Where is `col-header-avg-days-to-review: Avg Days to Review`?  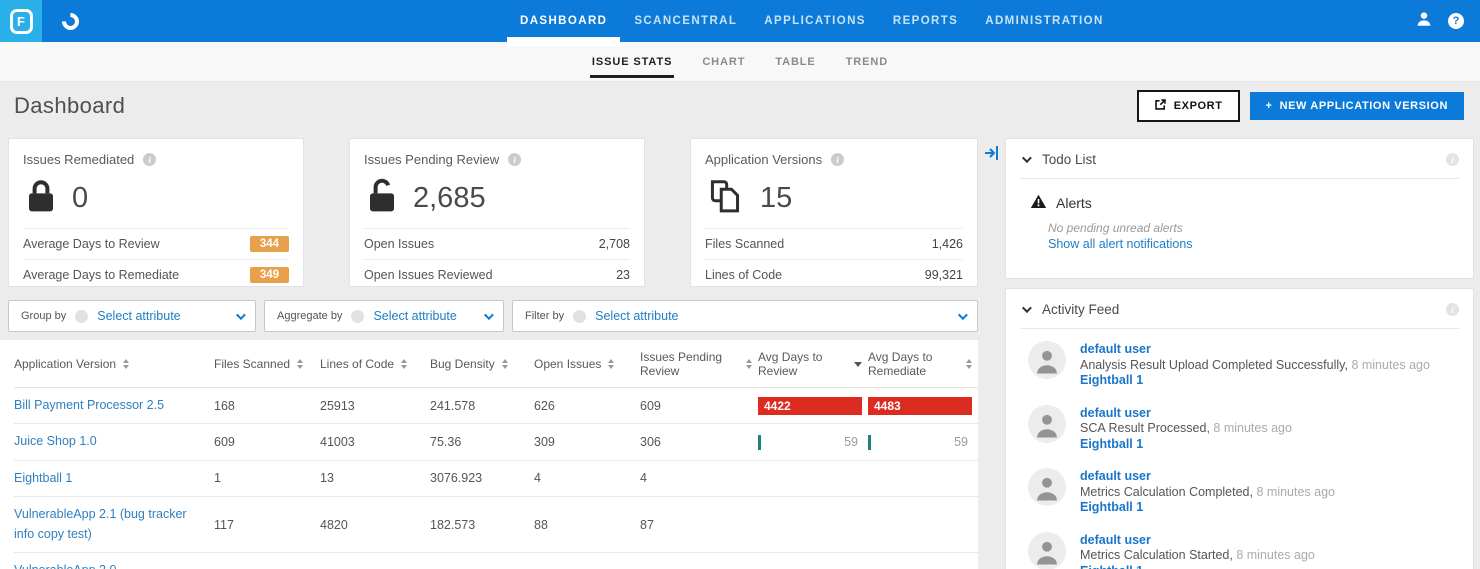
col-header-avg-days-to-review: Avg Days to Review is located at coordinates (813, 364).